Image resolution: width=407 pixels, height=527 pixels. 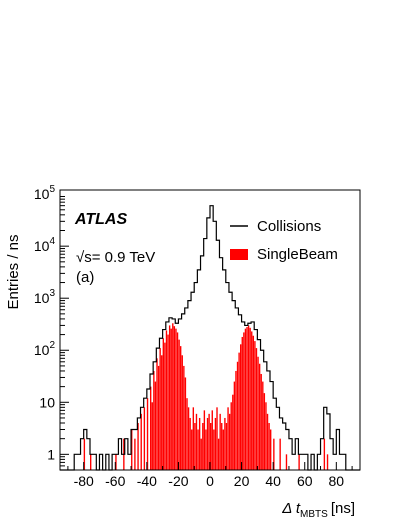 I want to click on x-tick-label: -40, so click(x=147, y=481).